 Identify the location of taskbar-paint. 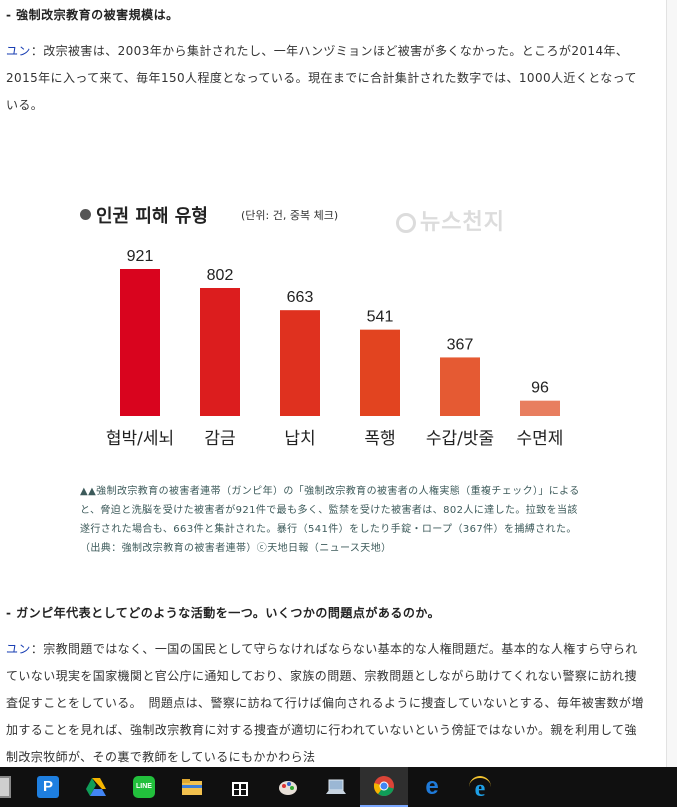
(288, 787).